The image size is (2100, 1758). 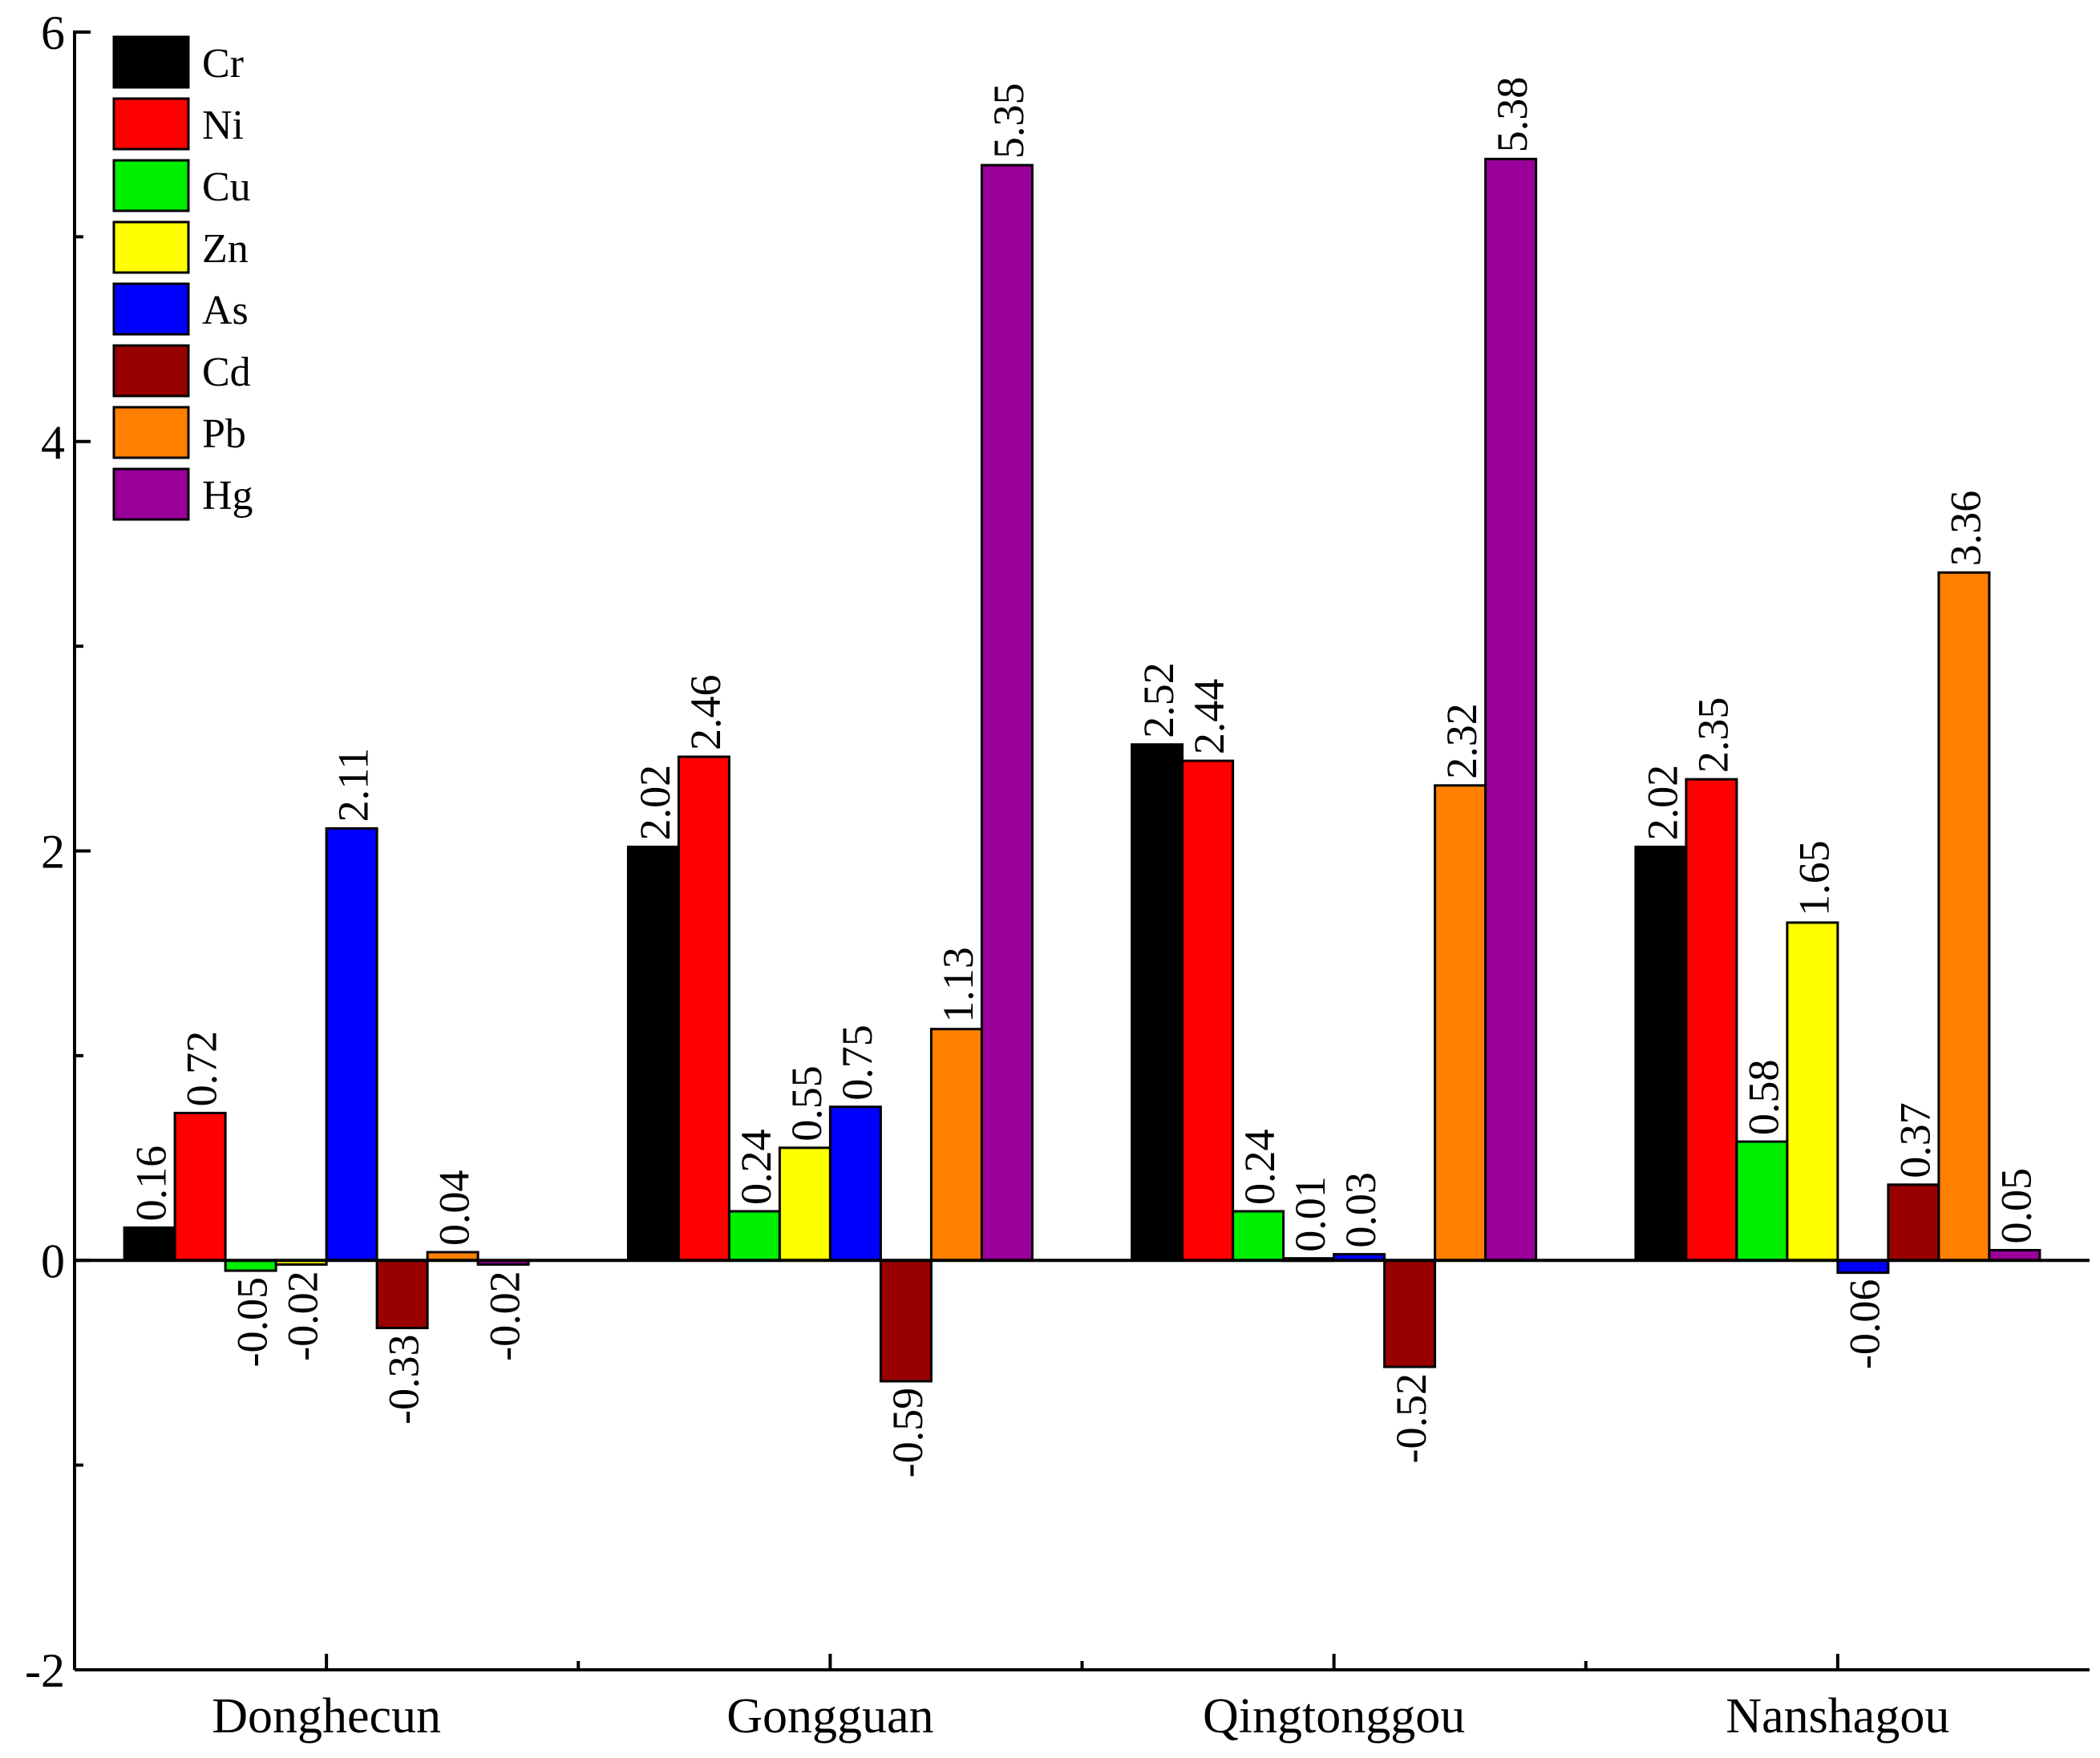 I want to click on bar-cd-gongguan, so click(x=906, y=1321).